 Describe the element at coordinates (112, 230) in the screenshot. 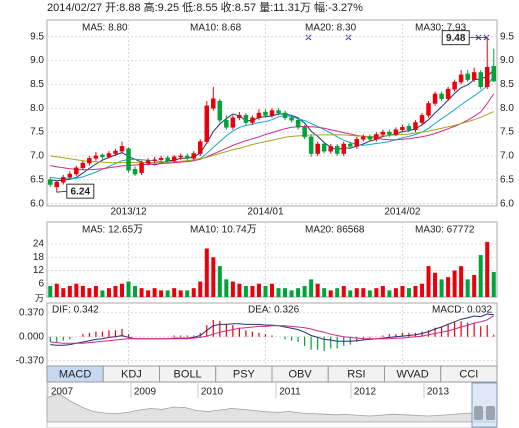

I see `legend-label: MA5: 12.65万` at that location.